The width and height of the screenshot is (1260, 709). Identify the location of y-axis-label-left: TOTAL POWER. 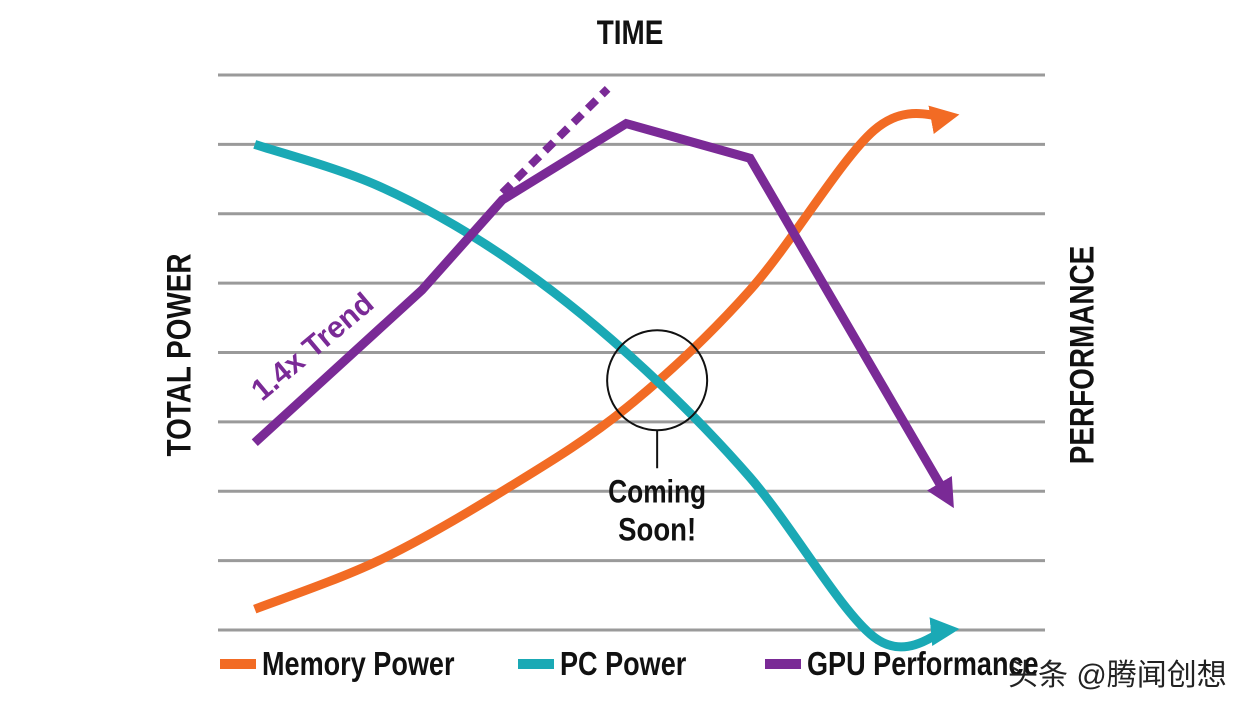
(179, 355).